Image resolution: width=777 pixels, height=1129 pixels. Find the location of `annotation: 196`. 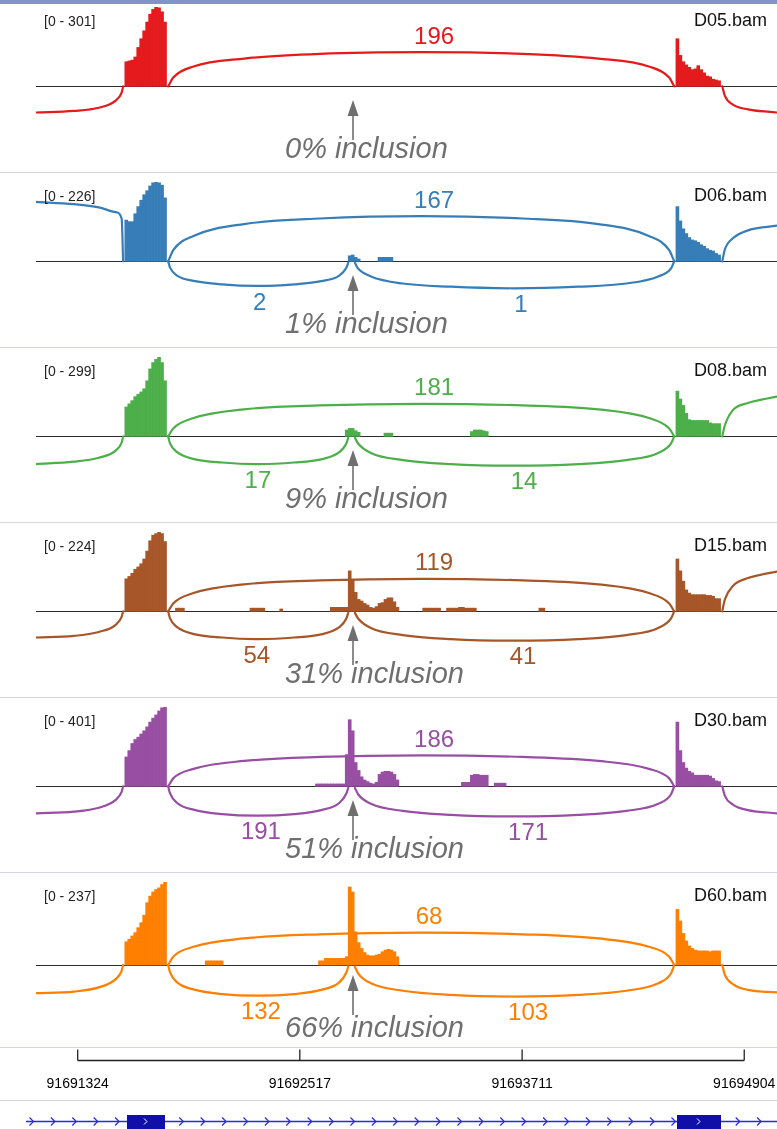

annotation: 196 is located at coordinates (434, 35).